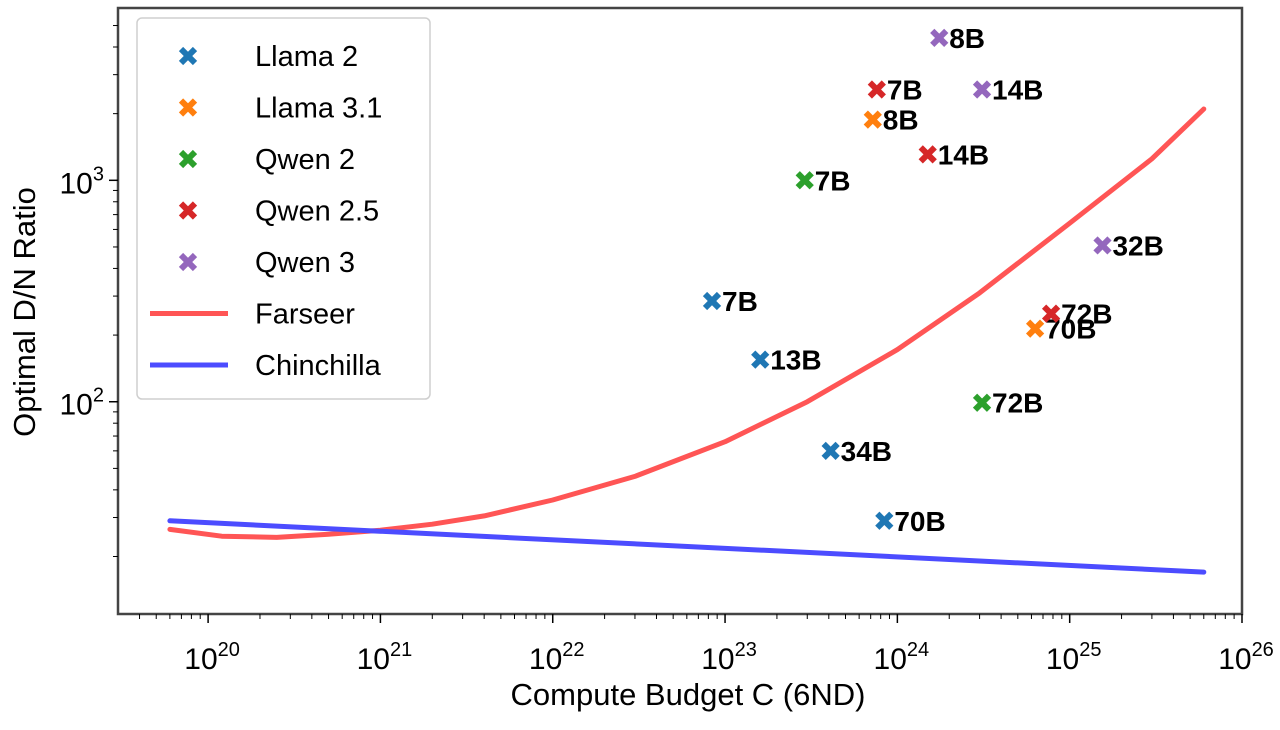 This screenshot has height=730, width=1280. What do you see at coordinates (866, 451) in the screenshot?
I see `data-label: 34B` at bounding box center [866, 451].